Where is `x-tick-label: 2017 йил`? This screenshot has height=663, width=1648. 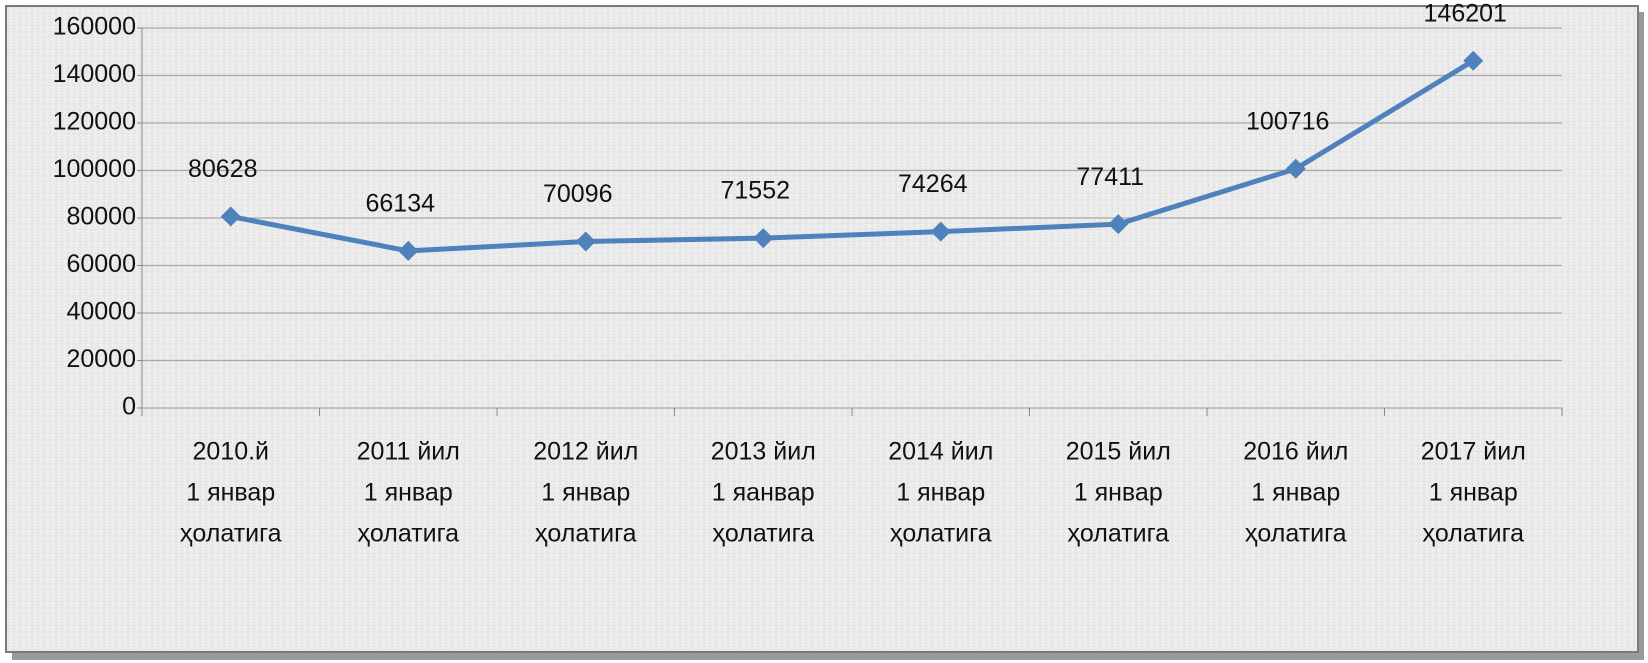 x-tick-label: 2017 йил is located at coordinates (1473, 452).